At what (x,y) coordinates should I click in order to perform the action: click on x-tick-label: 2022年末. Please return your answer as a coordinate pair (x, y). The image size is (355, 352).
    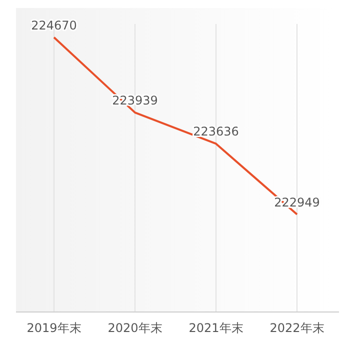
    Looking at the image, I should click on (297, 328).